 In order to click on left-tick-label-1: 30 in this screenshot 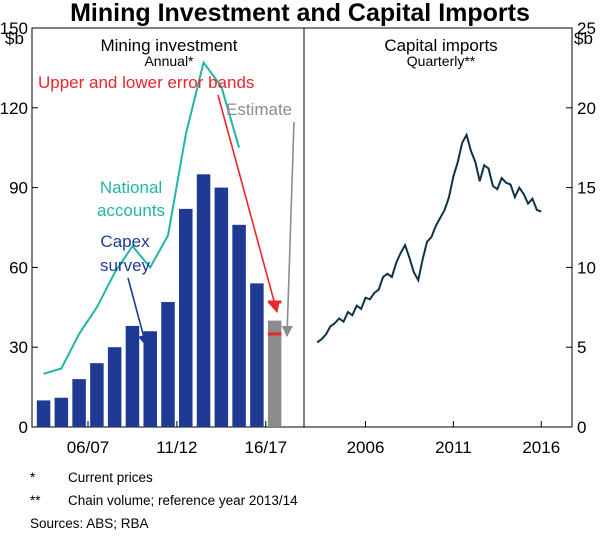, I will do `click(18, 347)`.